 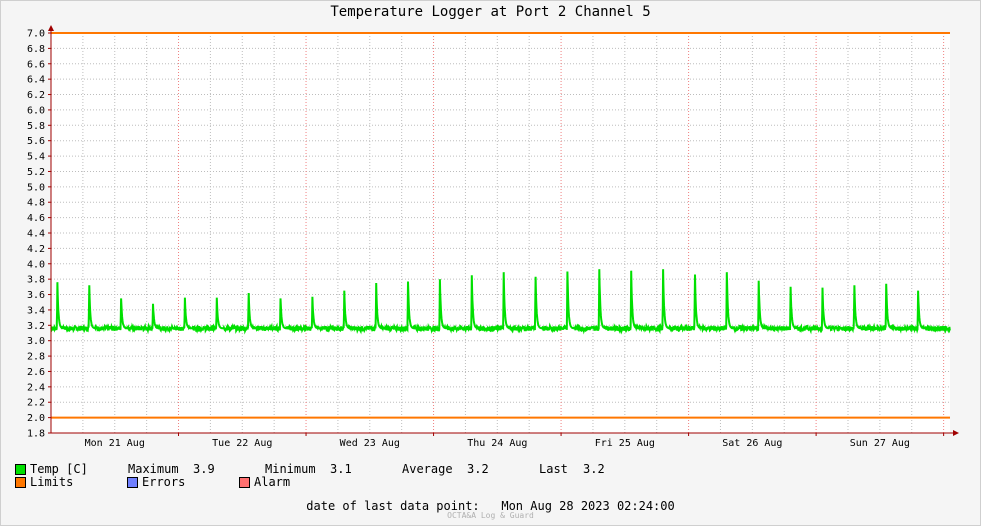 I want to click on legend-alarm-label: Alarm, so click(x=272, y=482).